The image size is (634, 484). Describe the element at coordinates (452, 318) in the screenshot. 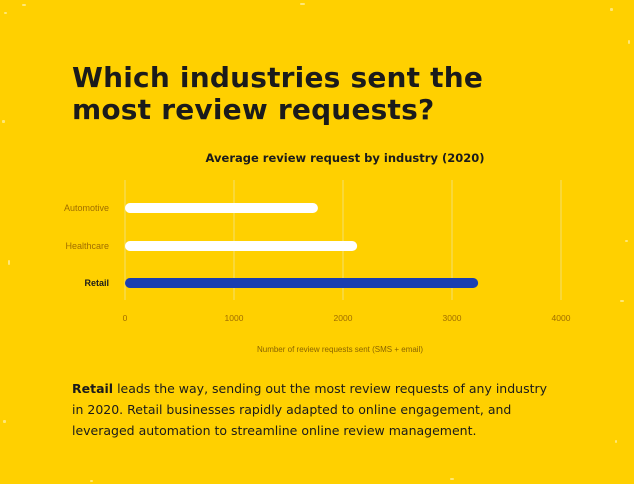

I see `x-tick-label: 3000` at that location.